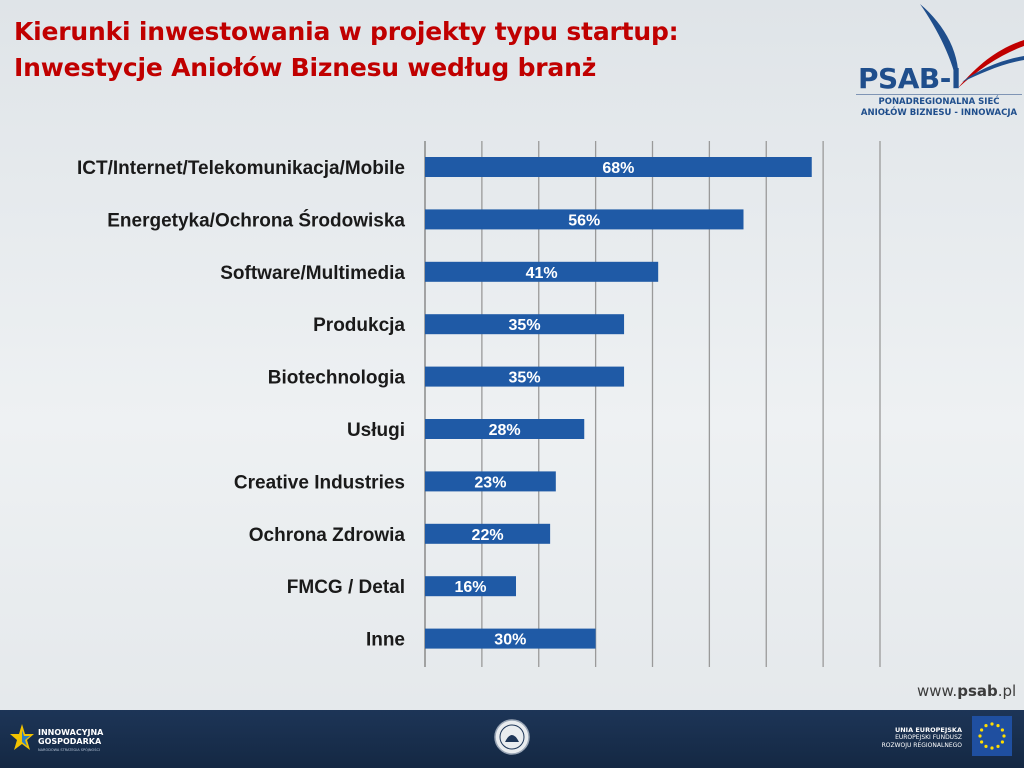 This screenshot has height=768, width=1024. Describe the element at coordinates (376, 430) in the screenshot. I see `category-label: Usługi` at that location.